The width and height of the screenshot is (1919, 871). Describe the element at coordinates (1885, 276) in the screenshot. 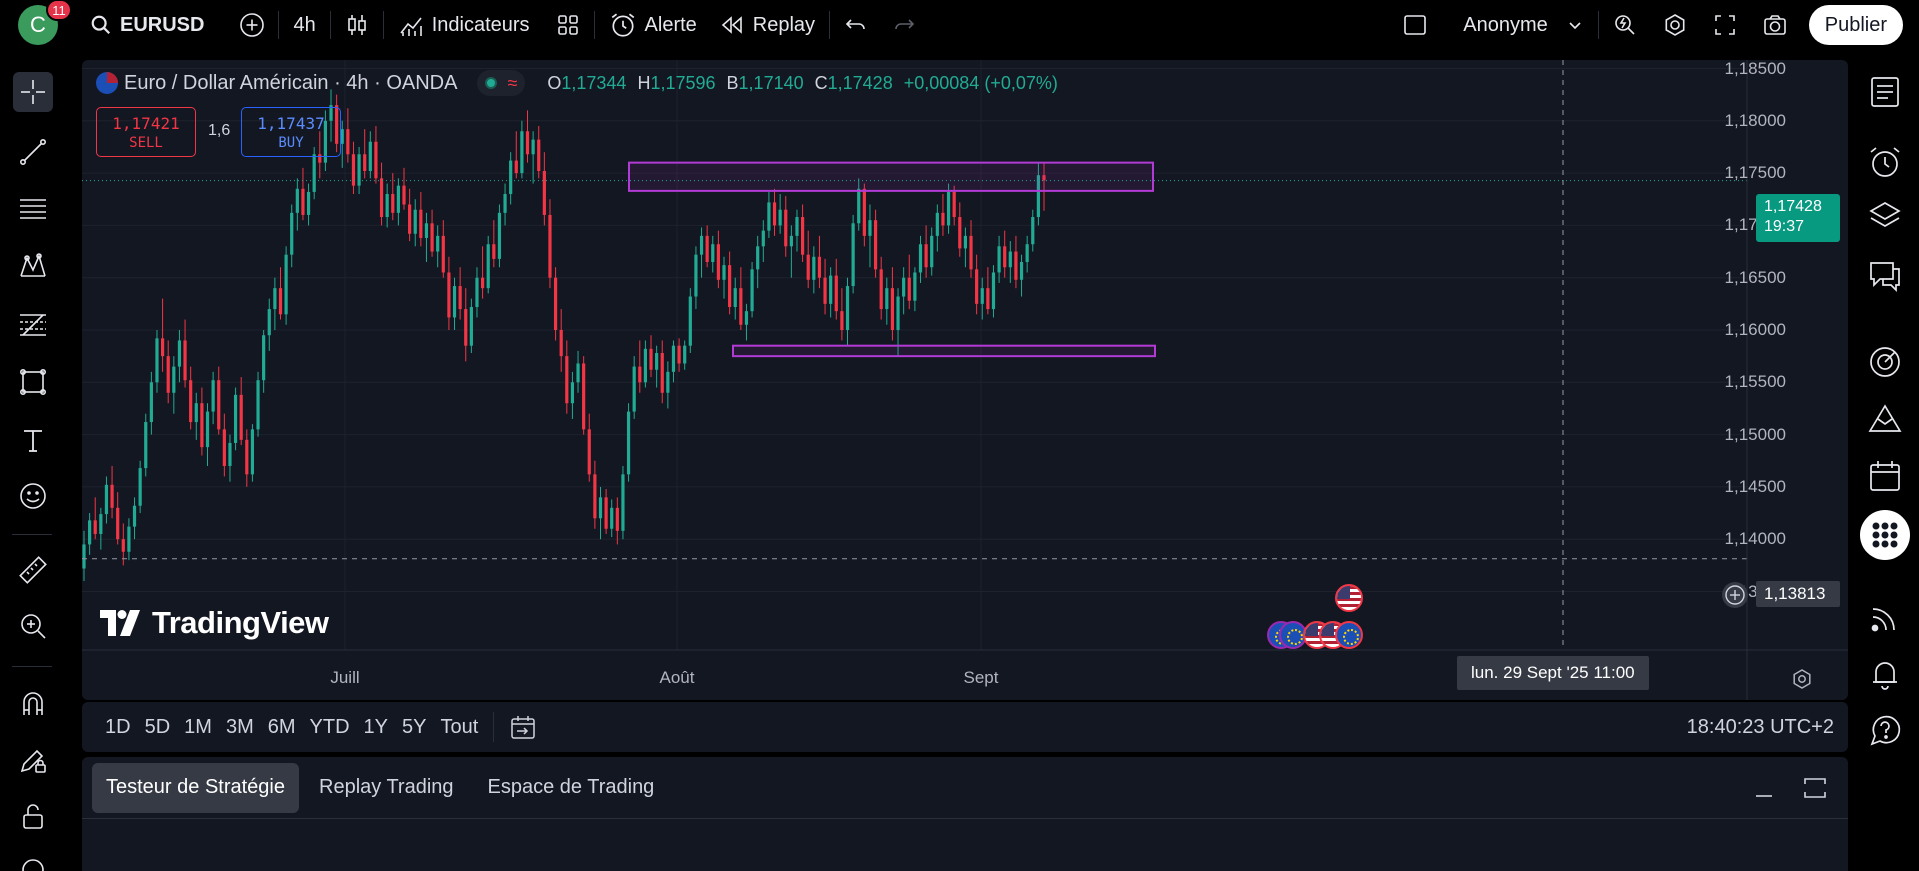

I see `chat-button` at that location.